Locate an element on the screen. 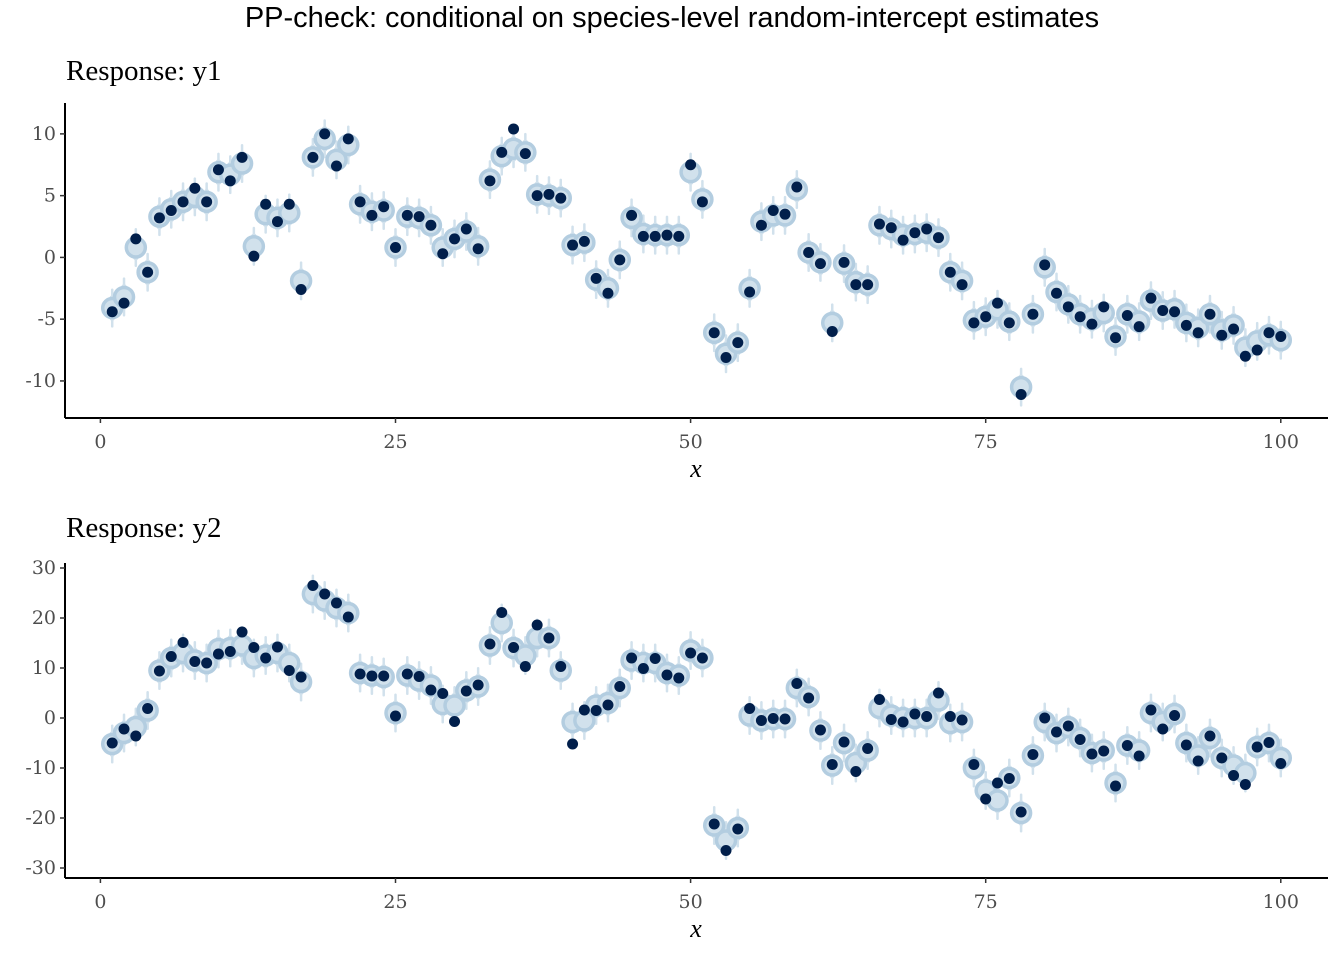 Image resolution: width=1344 pixels, height=960 pixels. x-tick-label: 50 is located at coordinates (691, 442).